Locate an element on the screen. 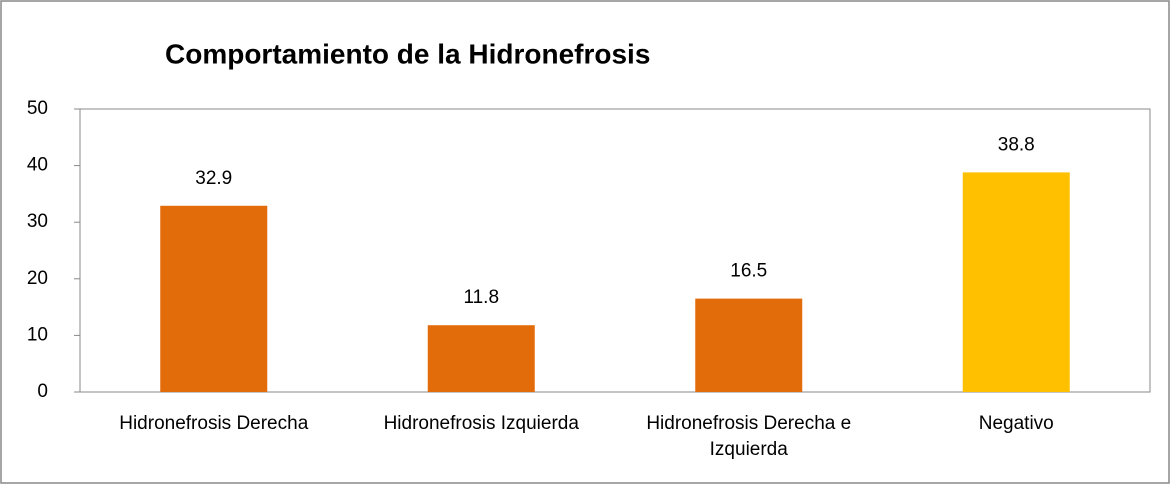 Image resolution: width=1171 pixels, height=485 pixels. x-tick-label-box: Hidronefrosis Derecha is located at coordinates (214, 423).